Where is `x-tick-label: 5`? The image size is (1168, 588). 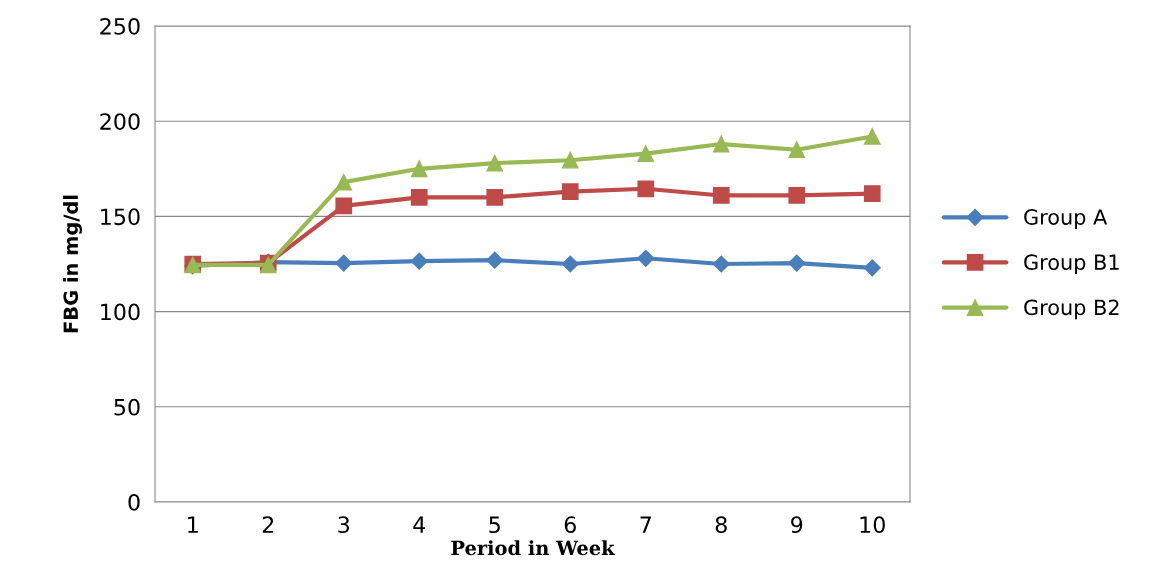 x-tick-label: 5 is located at coordinates (494, 525).